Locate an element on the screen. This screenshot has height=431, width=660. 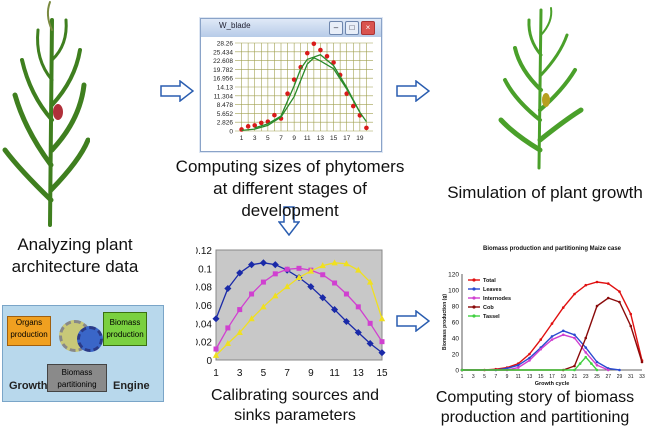
simulated-plant-icon is located at coordinates (541, 88).